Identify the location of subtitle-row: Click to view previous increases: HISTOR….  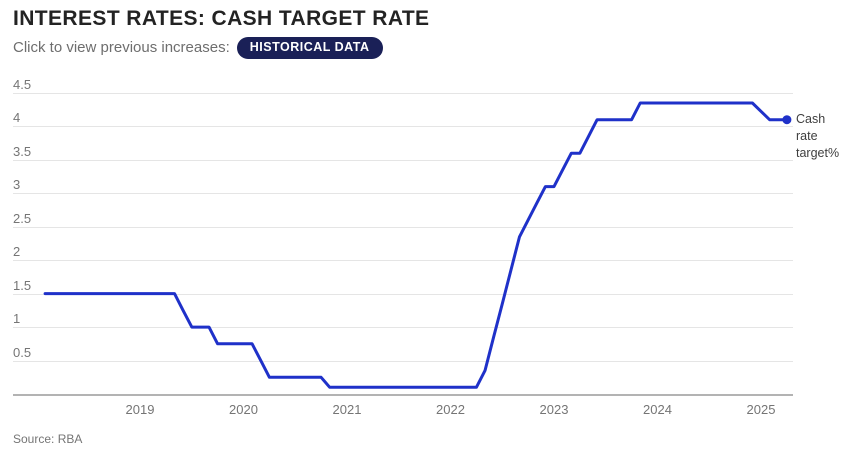
(198, 48).